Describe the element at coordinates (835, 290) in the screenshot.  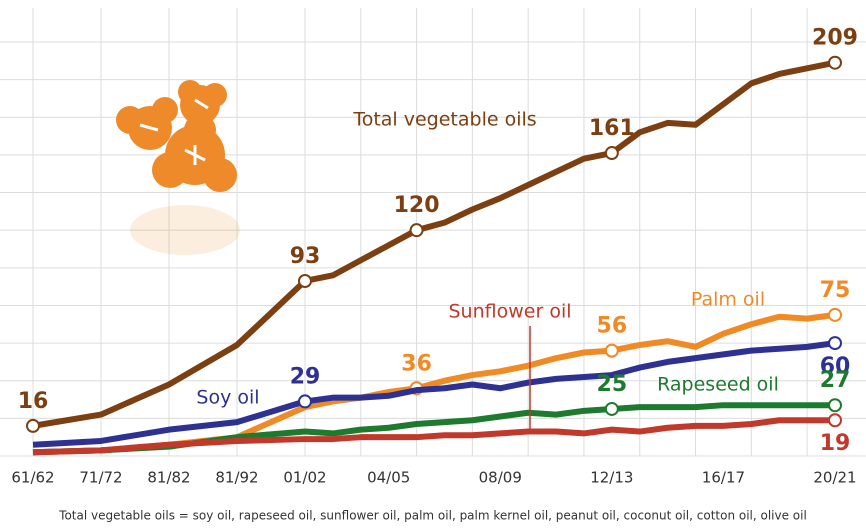
I see `value-label: 75` at that location.